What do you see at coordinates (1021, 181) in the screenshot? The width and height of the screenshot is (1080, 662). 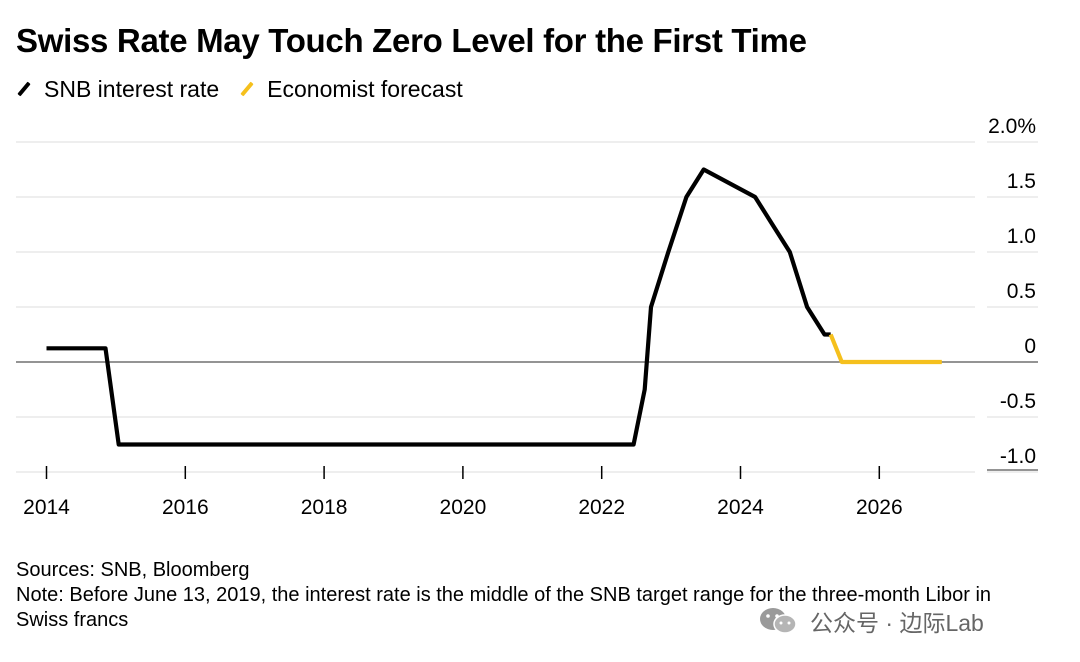 I see `y-tick-label: 1.5` at bounding box center [1021, 181].